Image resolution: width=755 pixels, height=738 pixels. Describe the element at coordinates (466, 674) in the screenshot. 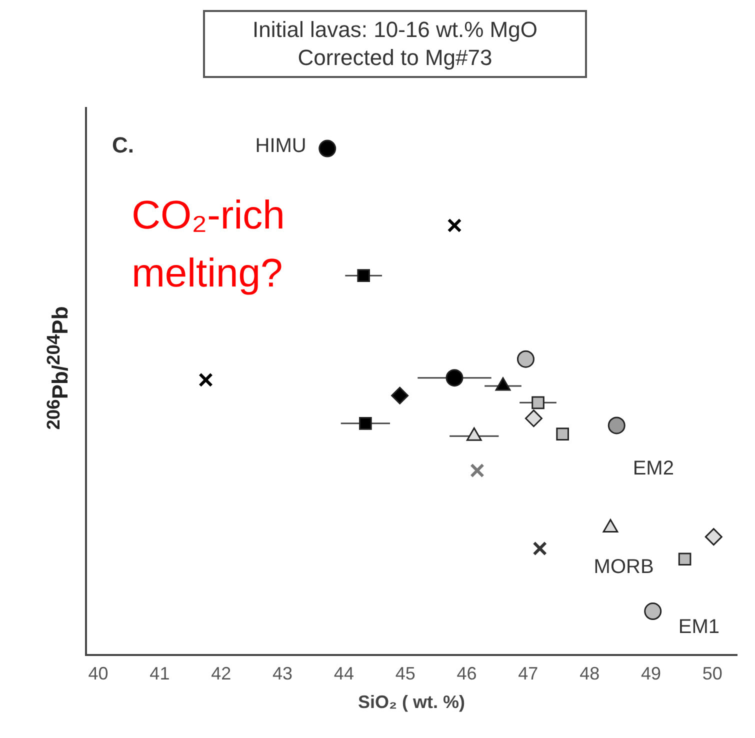

I see `x-tick-label: 46` at that location.